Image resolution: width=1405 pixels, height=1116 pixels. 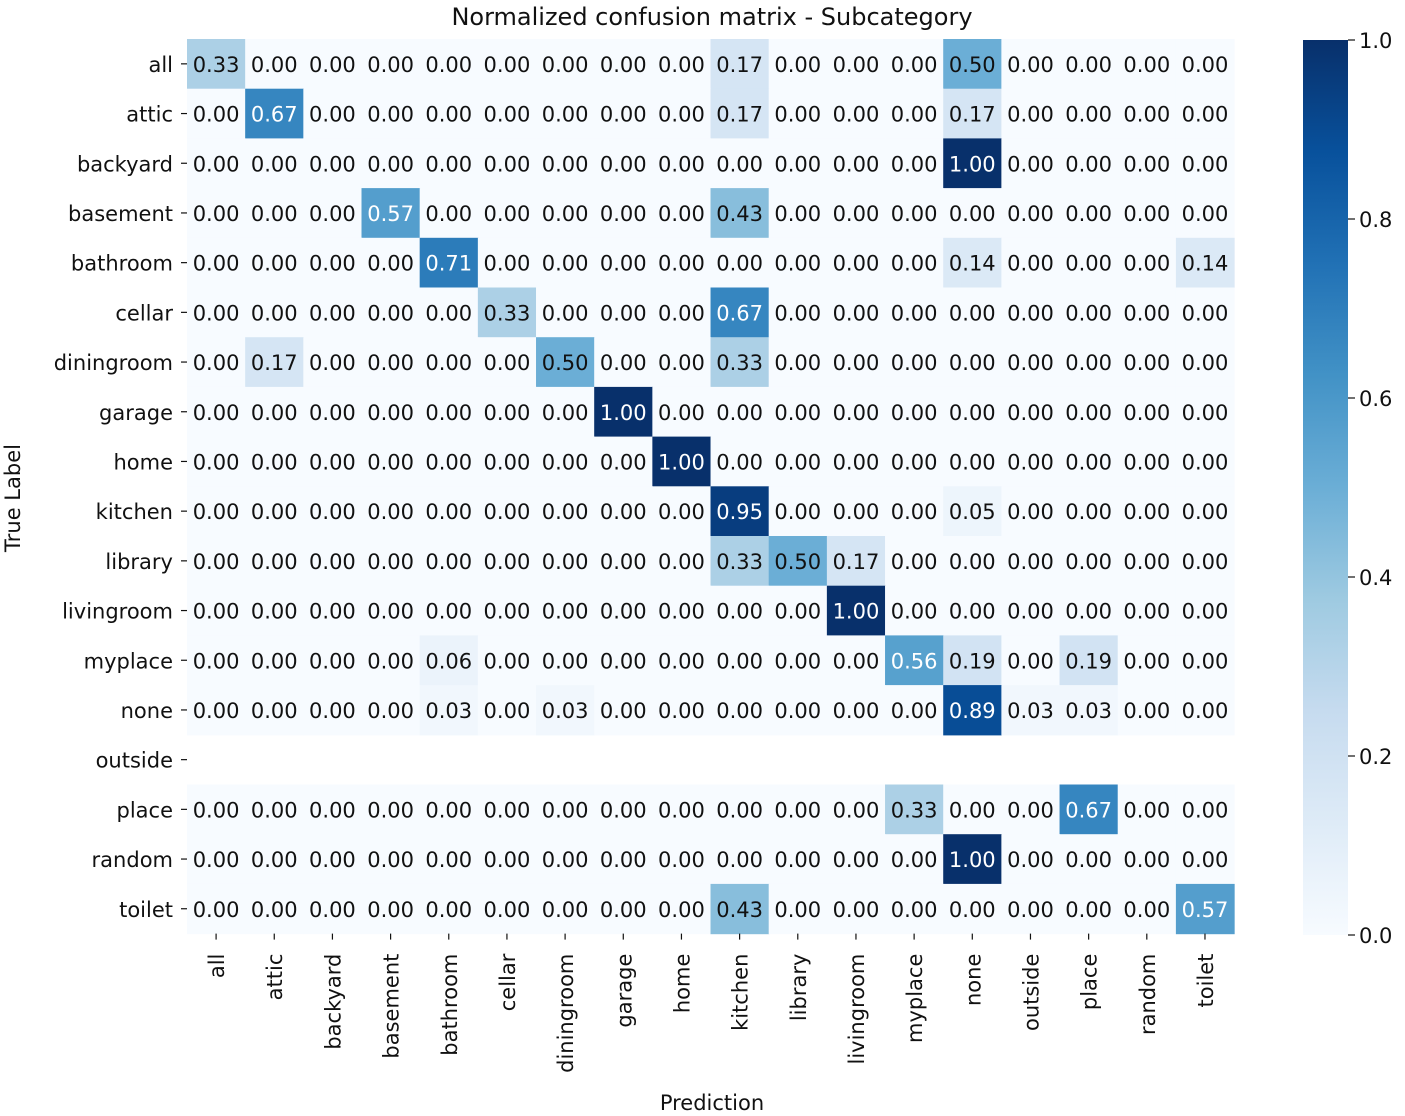 What do you see at coordinates (1031, 992) in the screenshot?
I see `x-tick-label: outside` at bounding box center [1031, 992].